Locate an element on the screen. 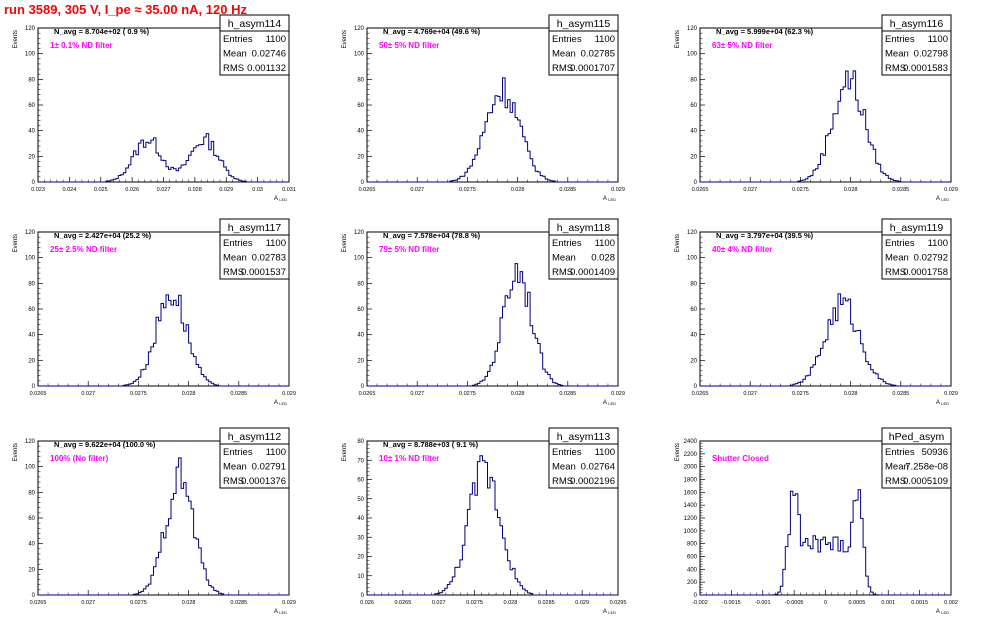 The height and width of the screenshot is (622, 996). filter-annotation: 79± 5% ND filter is located at coordinates (409, 249).